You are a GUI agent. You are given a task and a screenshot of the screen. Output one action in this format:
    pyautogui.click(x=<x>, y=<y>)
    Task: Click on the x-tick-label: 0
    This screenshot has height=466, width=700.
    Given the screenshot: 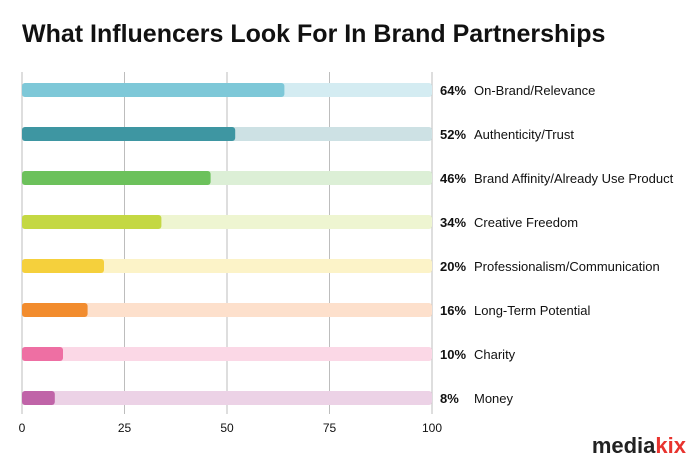 What is the action you would take?
    pyautogui.click(x=22, y=428)
    